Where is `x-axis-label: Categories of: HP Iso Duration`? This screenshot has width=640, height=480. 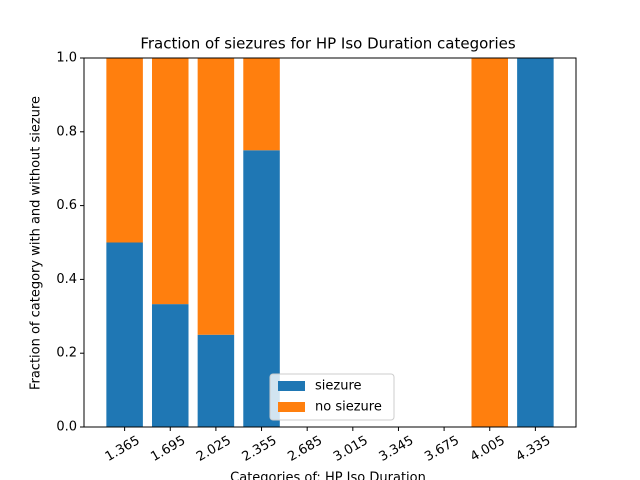 x-axis-label: Categories of: HP Iso Duration is located at coordinates (328, 475).